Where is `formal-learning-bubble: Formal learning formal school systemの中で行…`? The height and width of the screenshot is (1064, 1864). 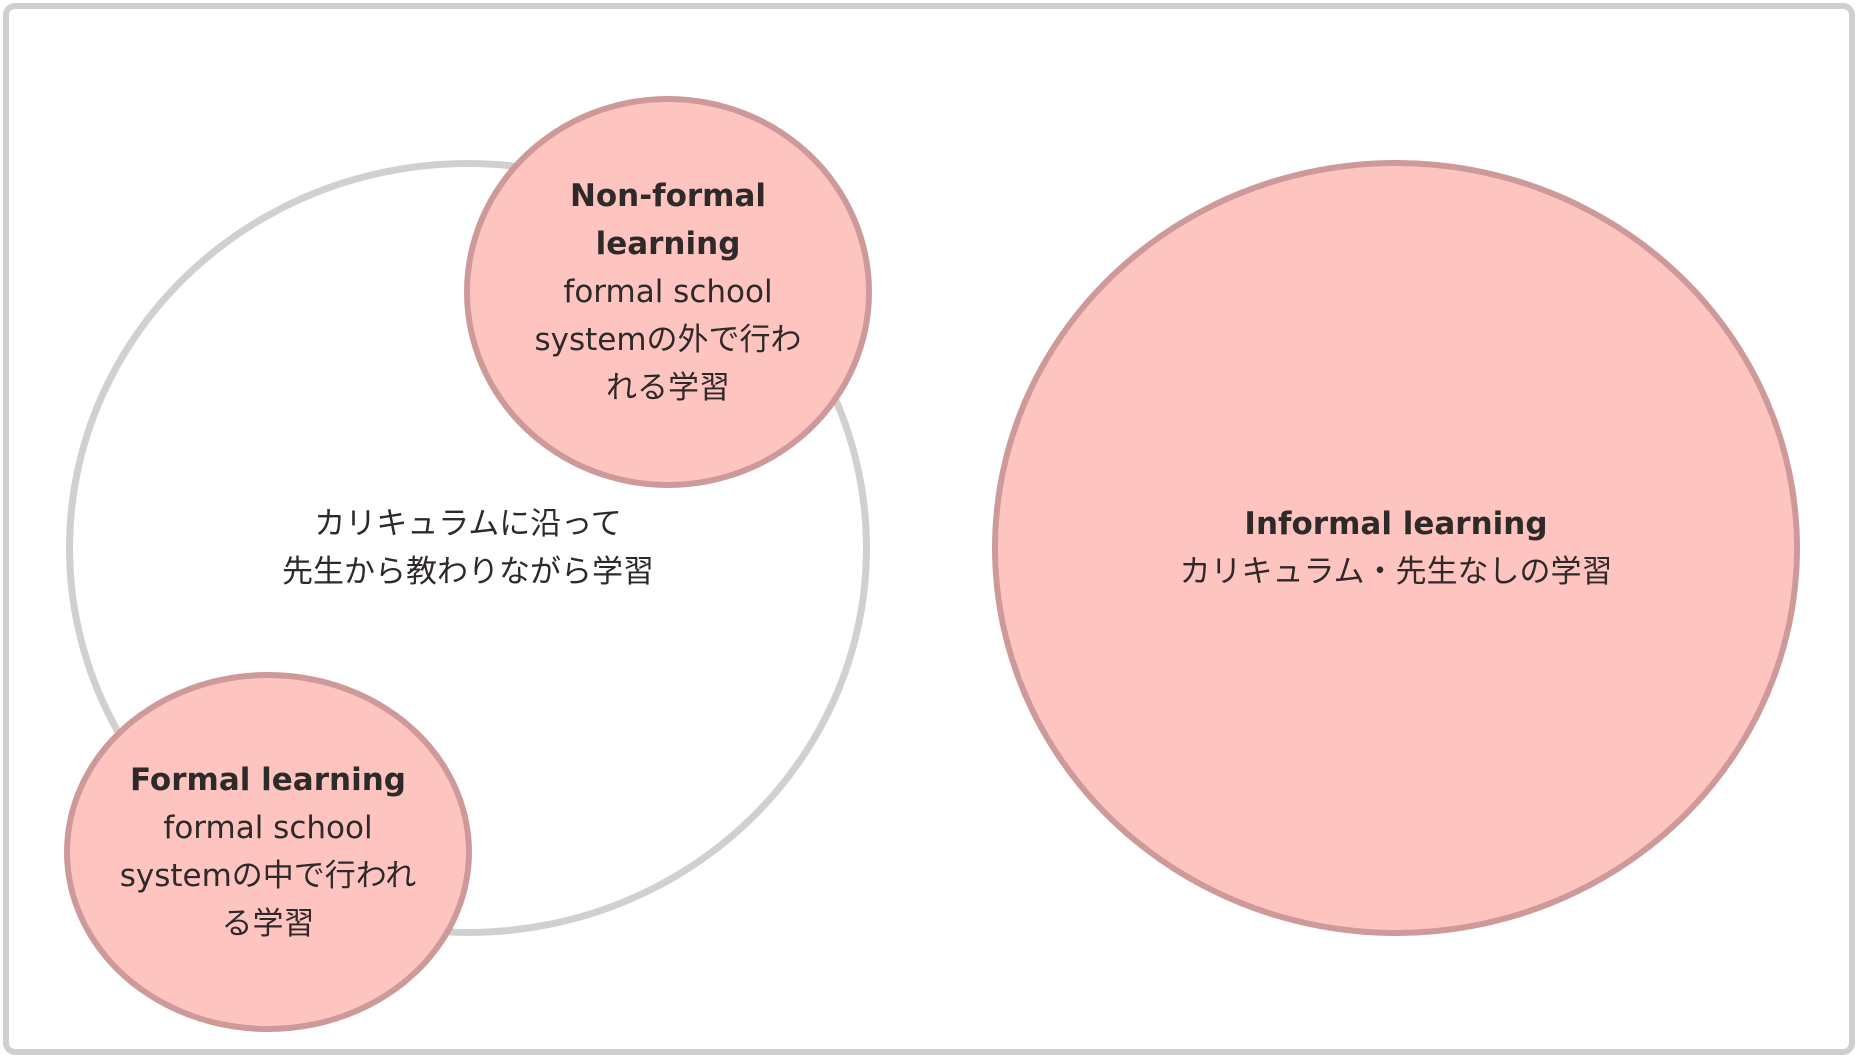 formal-learning-bubble: Formal learning formal school systemの中で行… is located at coordinates (268, 852).